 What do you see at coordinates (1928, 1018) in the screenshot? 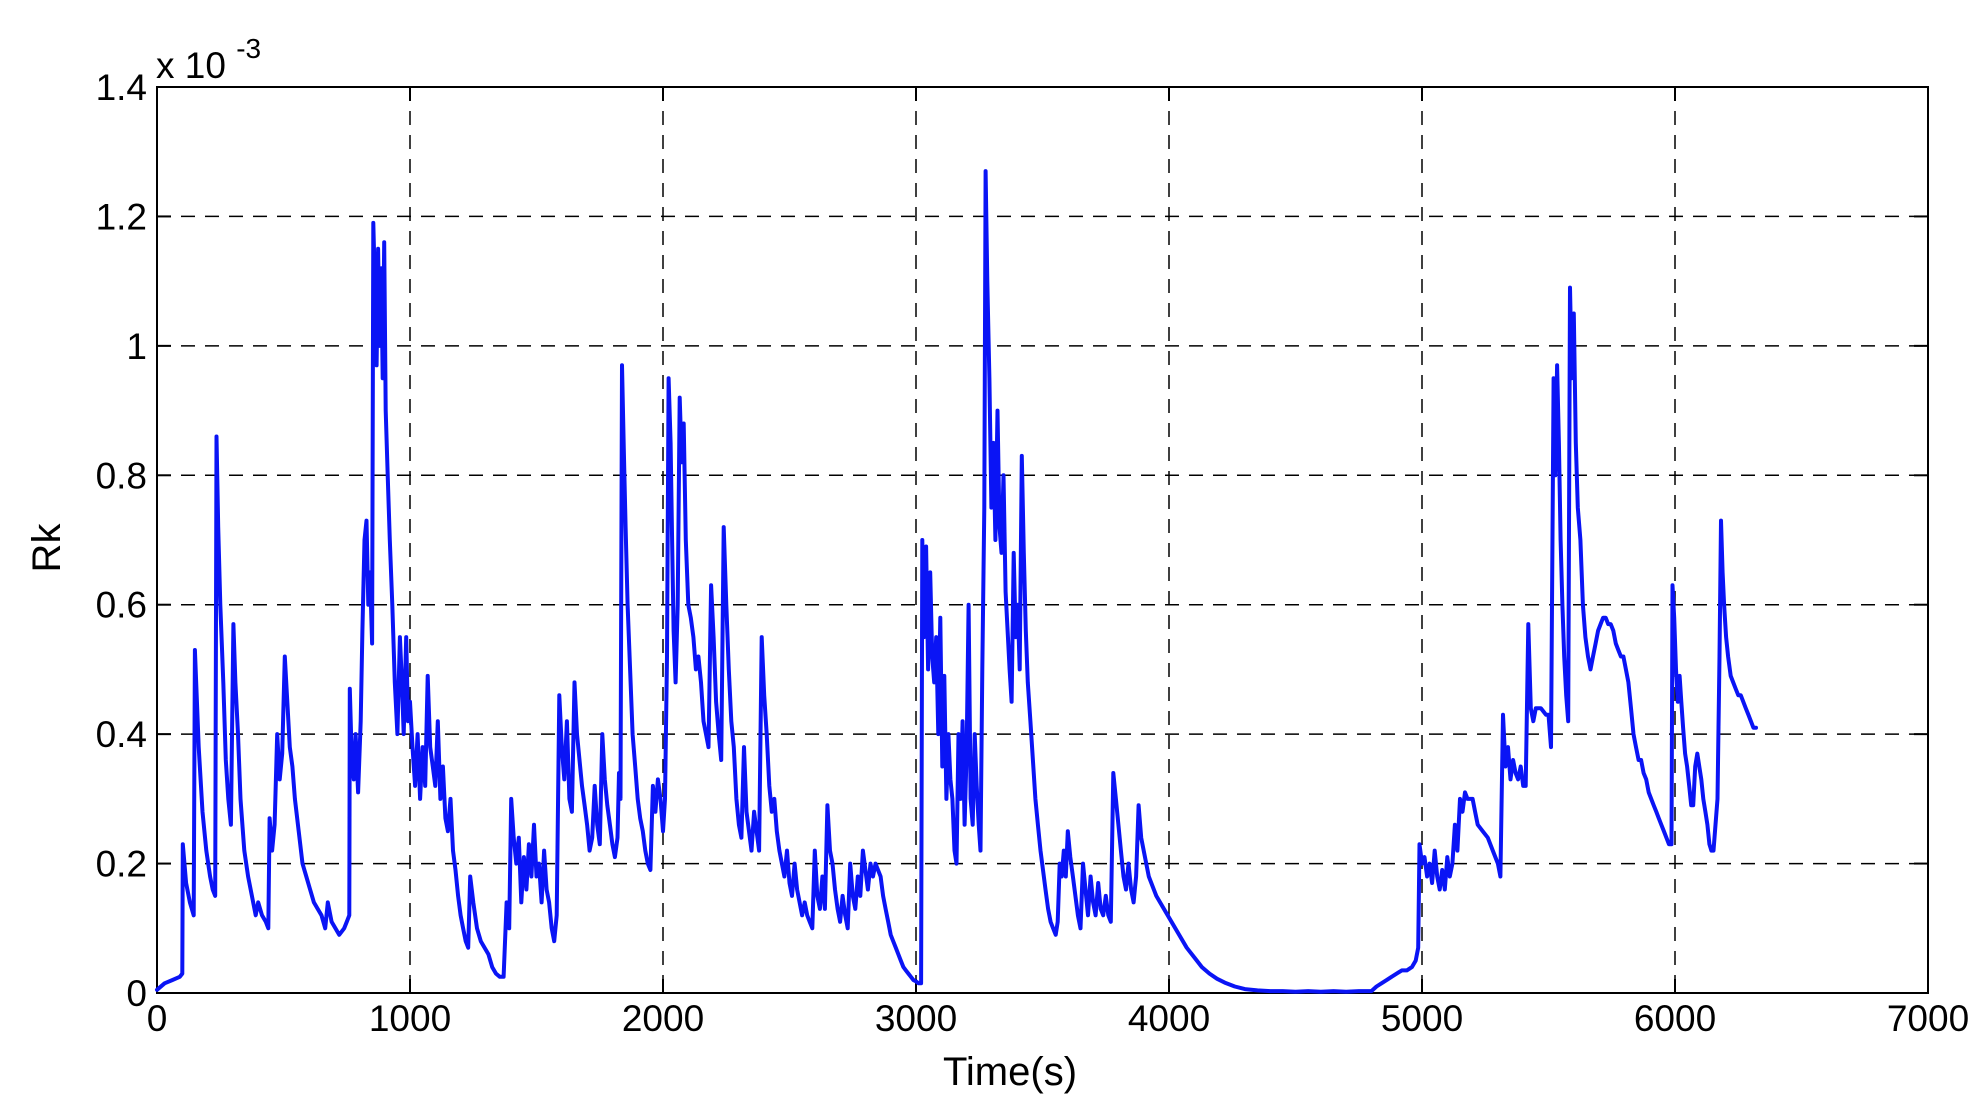
I see `x-tick-label: 7000` at bounding box center [1928, 1018].